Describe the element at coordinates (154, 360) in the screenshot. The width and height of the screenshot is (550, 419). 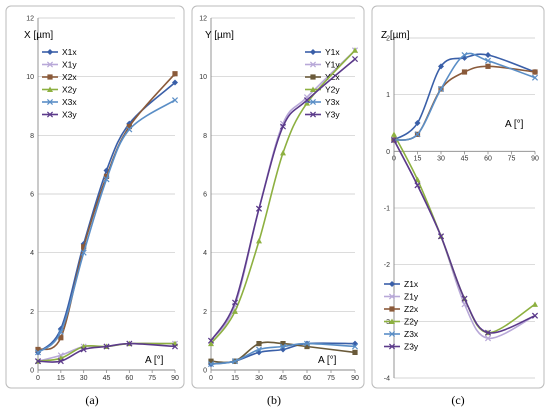
I see `chart1-x-axis-title: A [°]` at that location.